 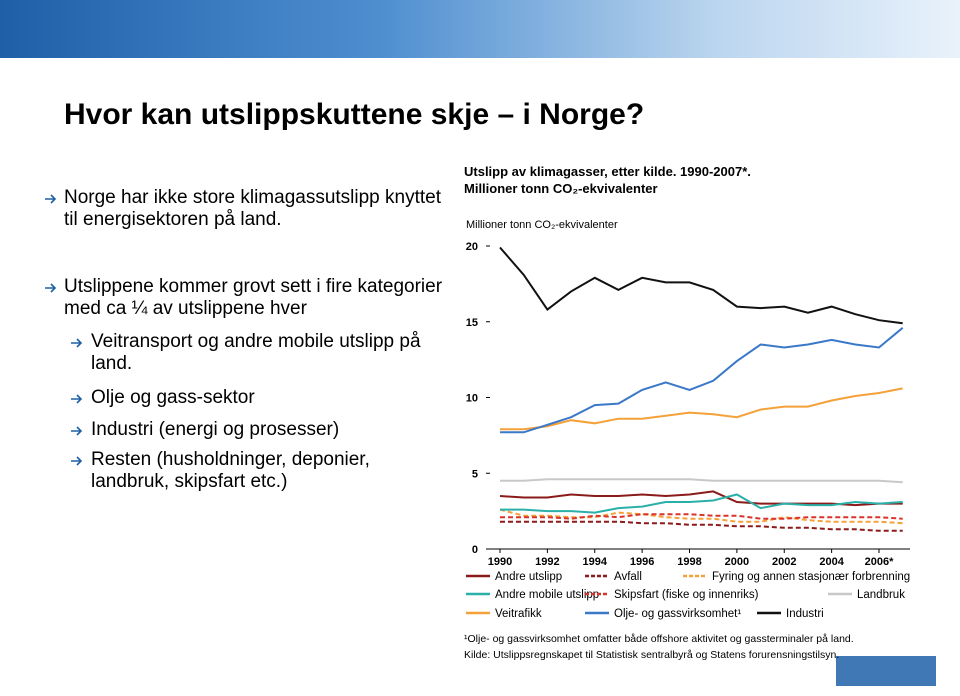 What do you see at coordinates (737, 562) in the screenshot?
I see `x-tick-label: 2000` at bounding box center [737, 562].